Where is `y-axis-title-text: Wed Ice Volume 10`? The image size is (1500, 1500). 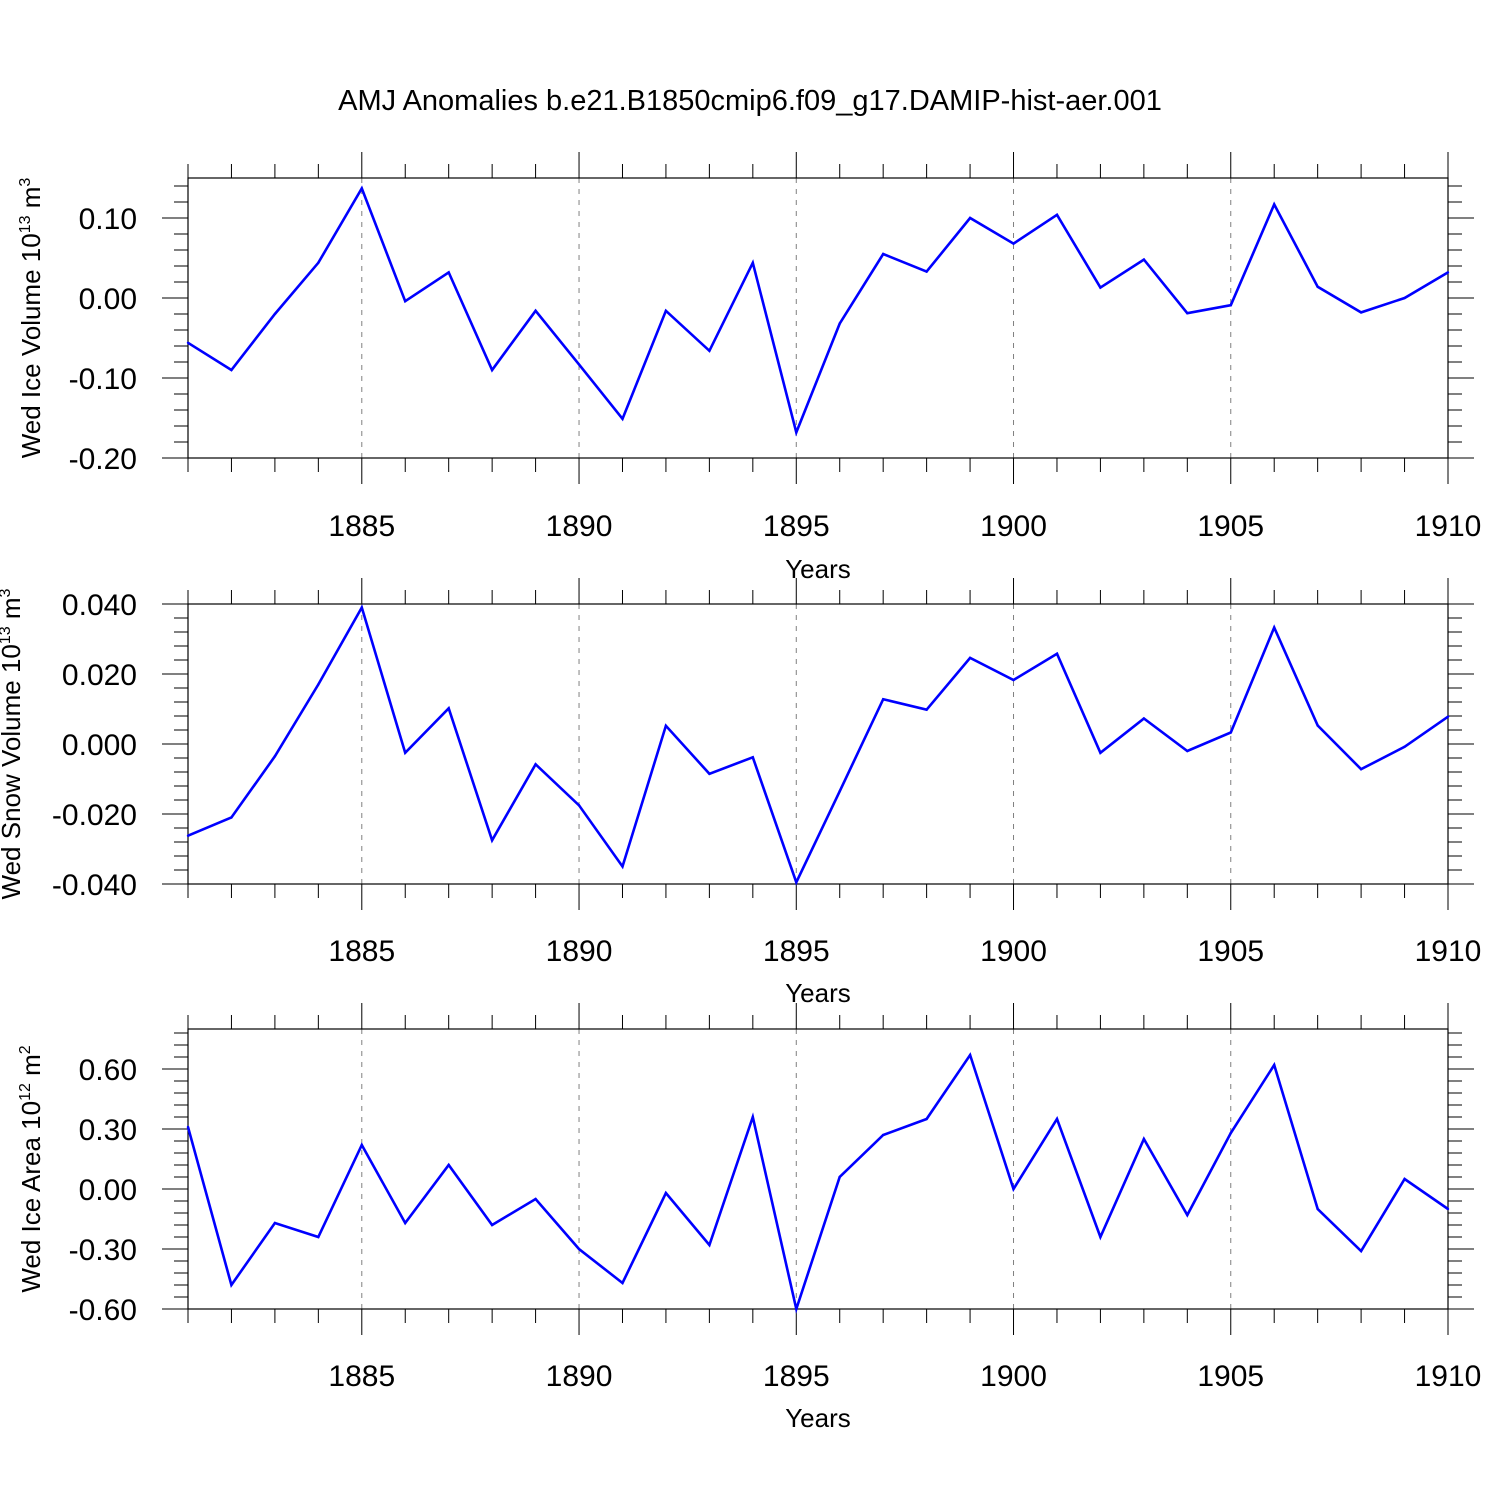 y-axis-title-text: Wed Ice Volume 10 is located at coordinates (31, 345).